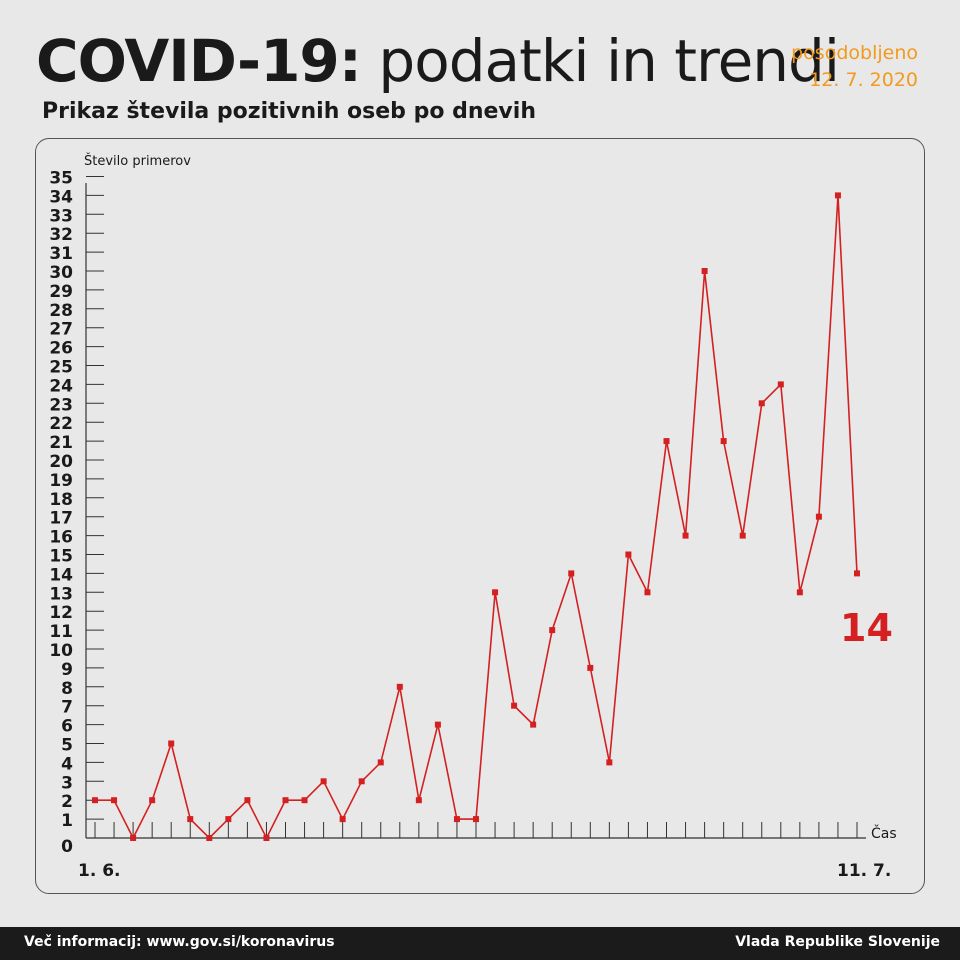  What do you see at coordinates (67, 821) in the screenshot?
I see `y-tick-label: 1` at bounding box center [67, 821].